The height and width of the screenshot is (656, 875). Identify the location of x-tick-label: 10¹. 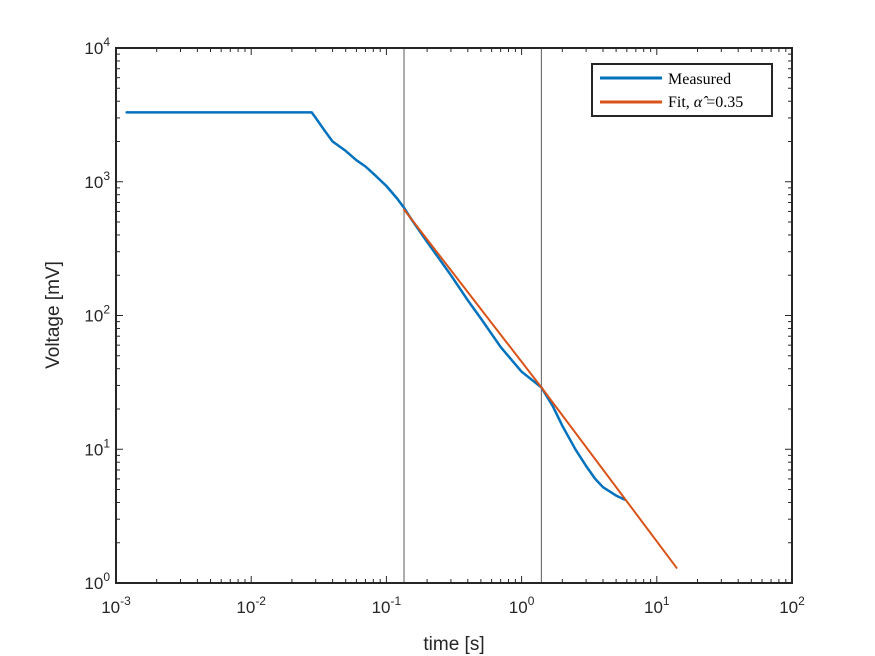
(657, 605).